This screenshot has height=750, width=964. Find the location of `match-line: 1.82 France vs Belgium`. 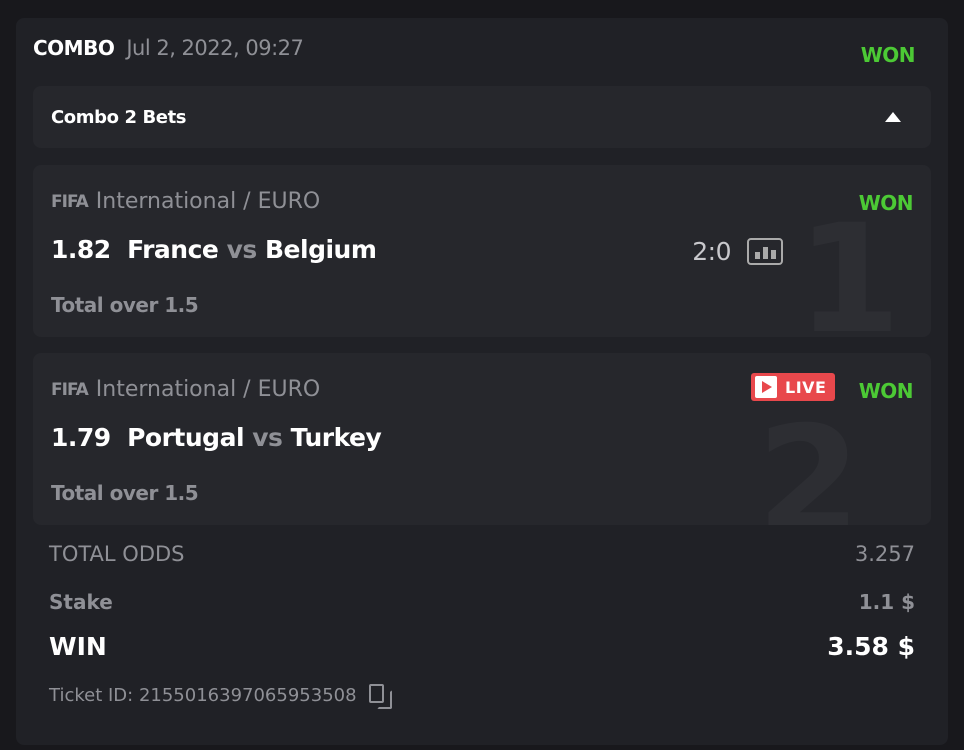

match-line: 1.82 France vs Belgium is located at coordinates (214, 249).